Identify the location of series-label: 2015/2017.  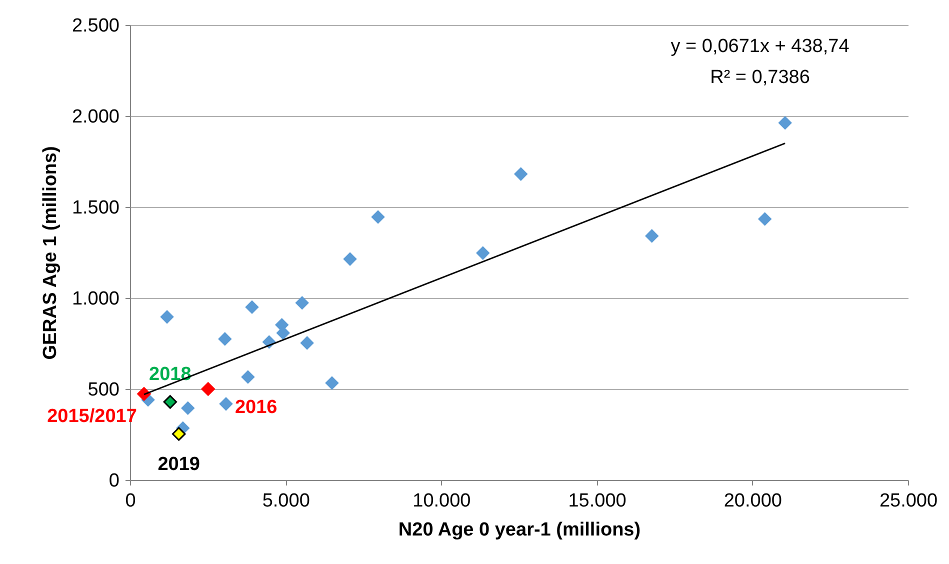
(92, 416).